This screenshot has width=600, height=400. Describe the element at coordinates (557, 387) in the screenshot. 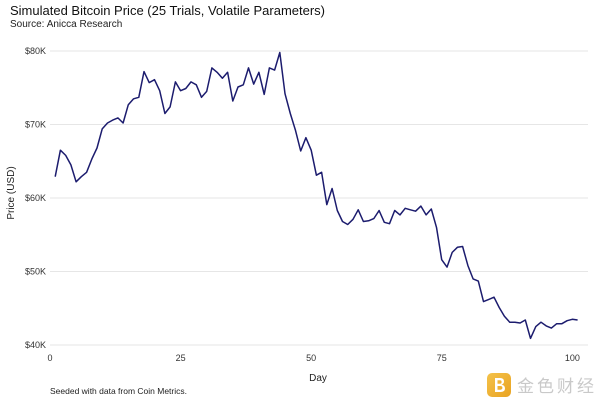

I see `watermark-text: 金色财经` at that location.